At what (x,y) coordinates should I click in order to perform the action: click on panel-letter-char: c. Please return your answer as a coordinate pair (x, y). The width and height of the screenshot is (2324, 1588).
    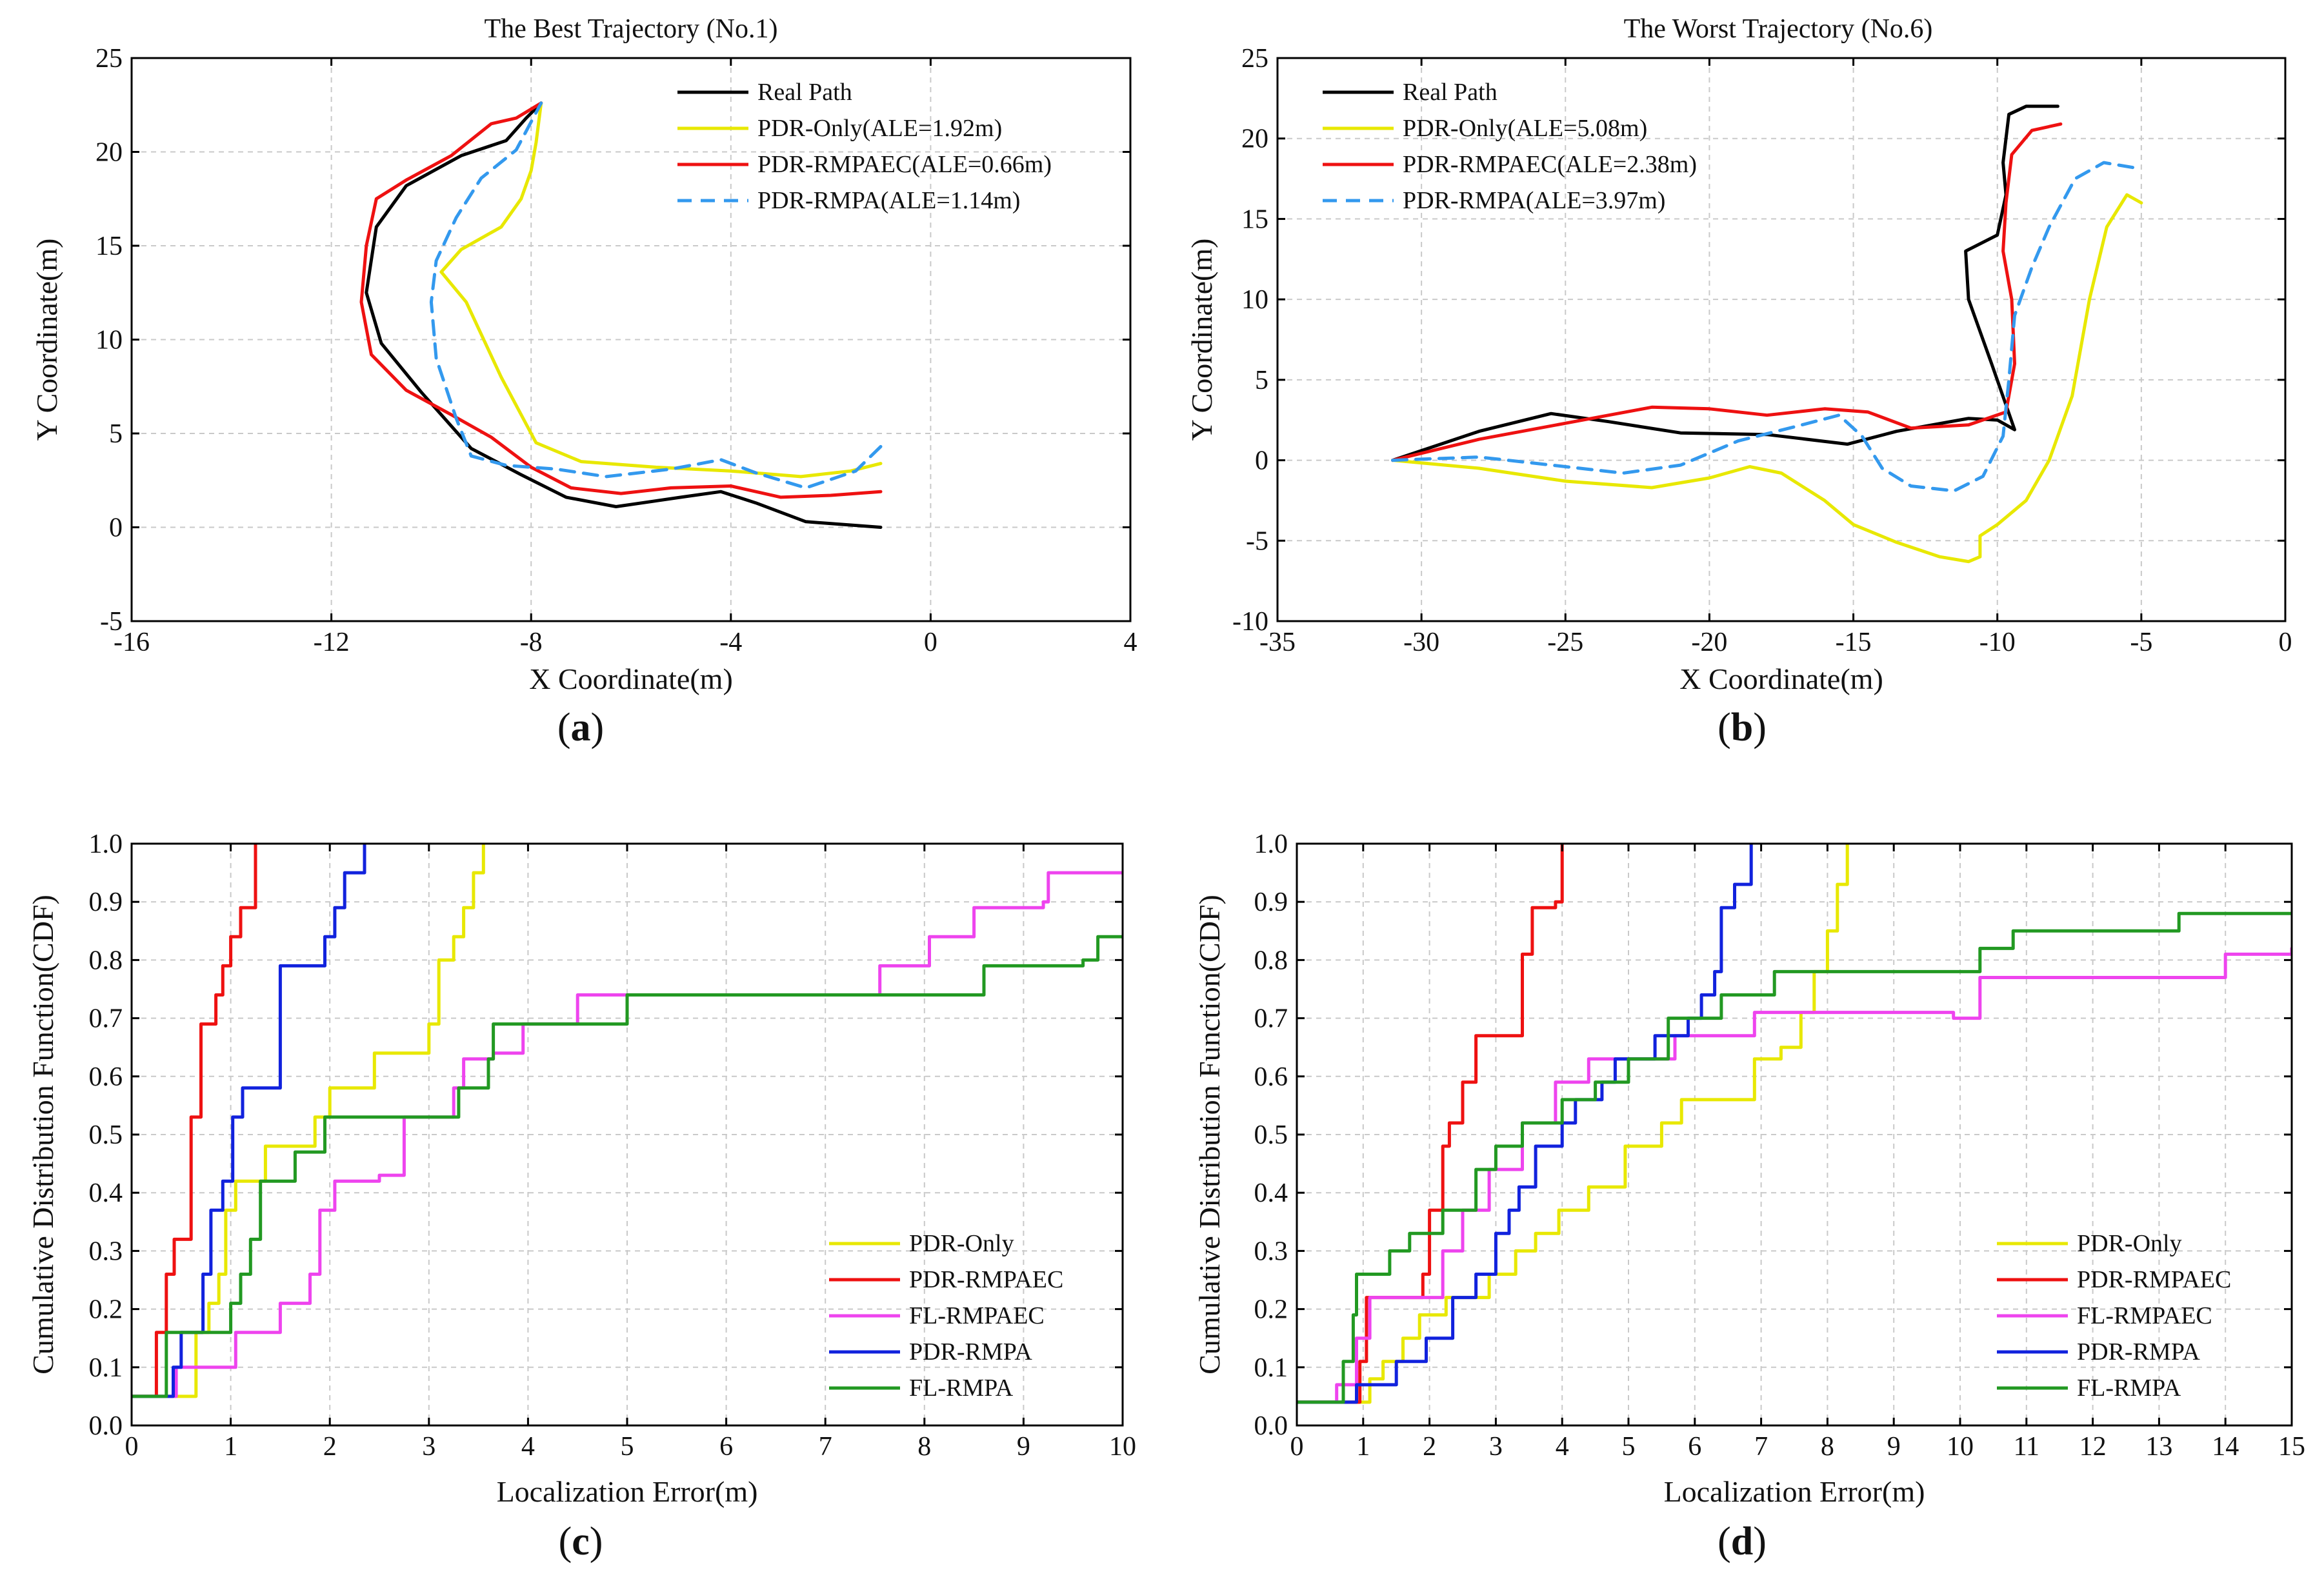
    Looking at the image, I should click on (581, 1541).